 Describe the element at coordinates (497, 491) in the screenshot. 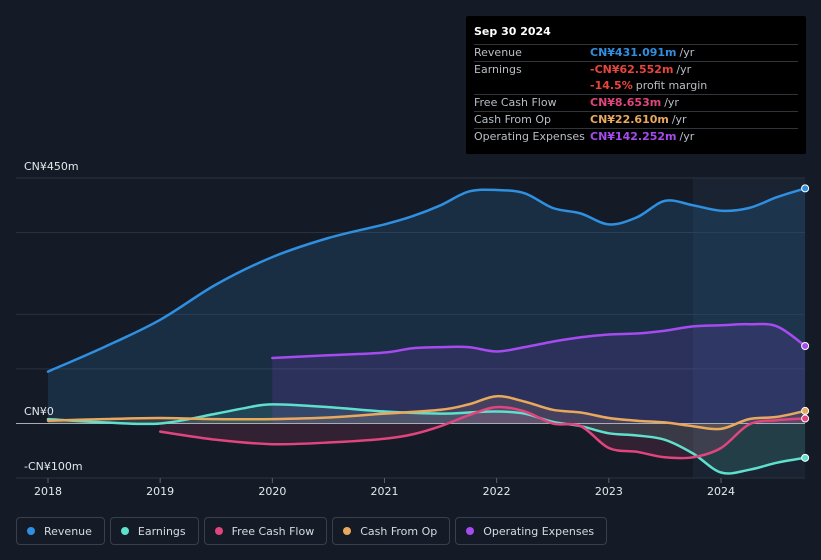

I see `x-tick-label-2022: 2022` at that location.